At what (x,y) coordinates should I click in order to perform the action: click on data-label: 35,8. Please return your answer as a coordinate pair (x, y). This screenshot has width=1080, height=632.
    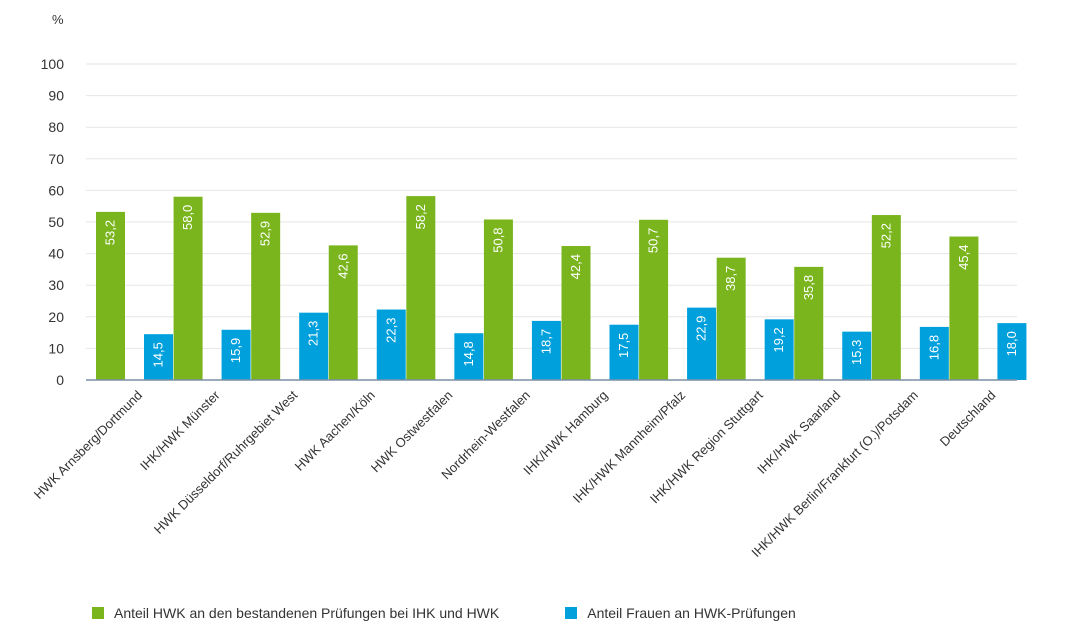
    Looking at the image, I should click on (808, 287).